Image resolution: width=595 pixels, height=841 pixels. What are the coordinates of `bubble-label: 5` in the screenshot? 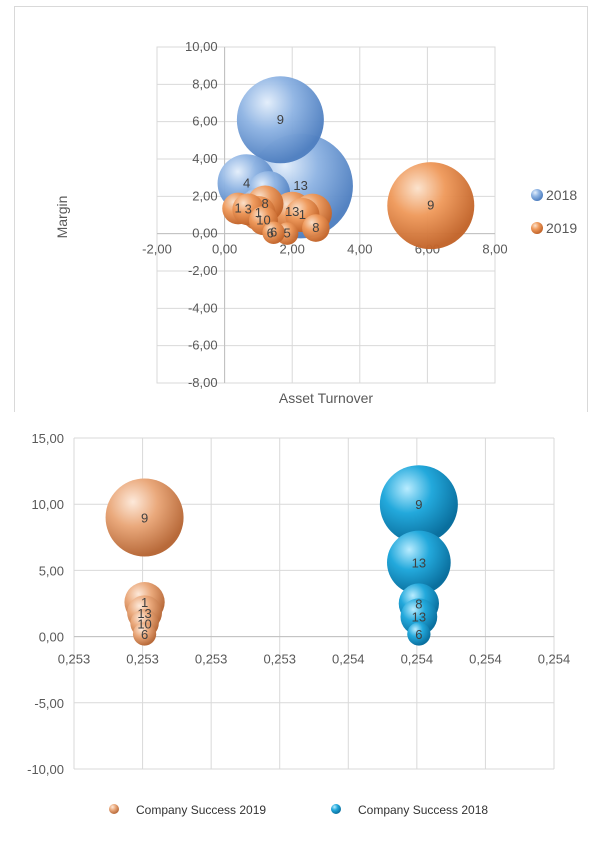 It's located at (287, 233).